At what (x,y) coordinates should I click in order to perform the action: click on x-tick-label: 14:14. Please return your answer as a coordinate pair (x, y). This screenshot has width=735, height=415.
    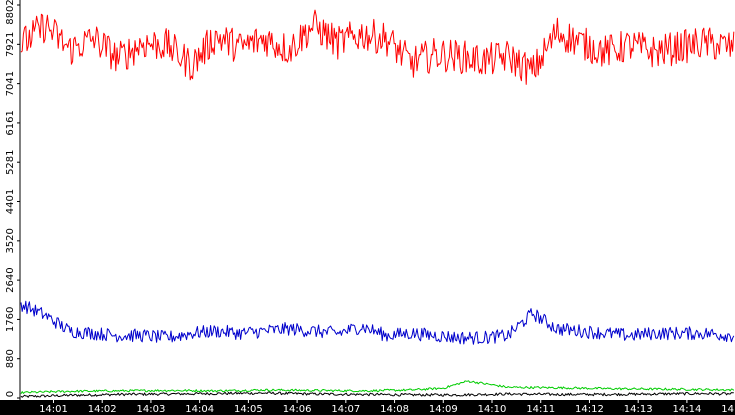
    Looking at the image, I should click on (686, 409).